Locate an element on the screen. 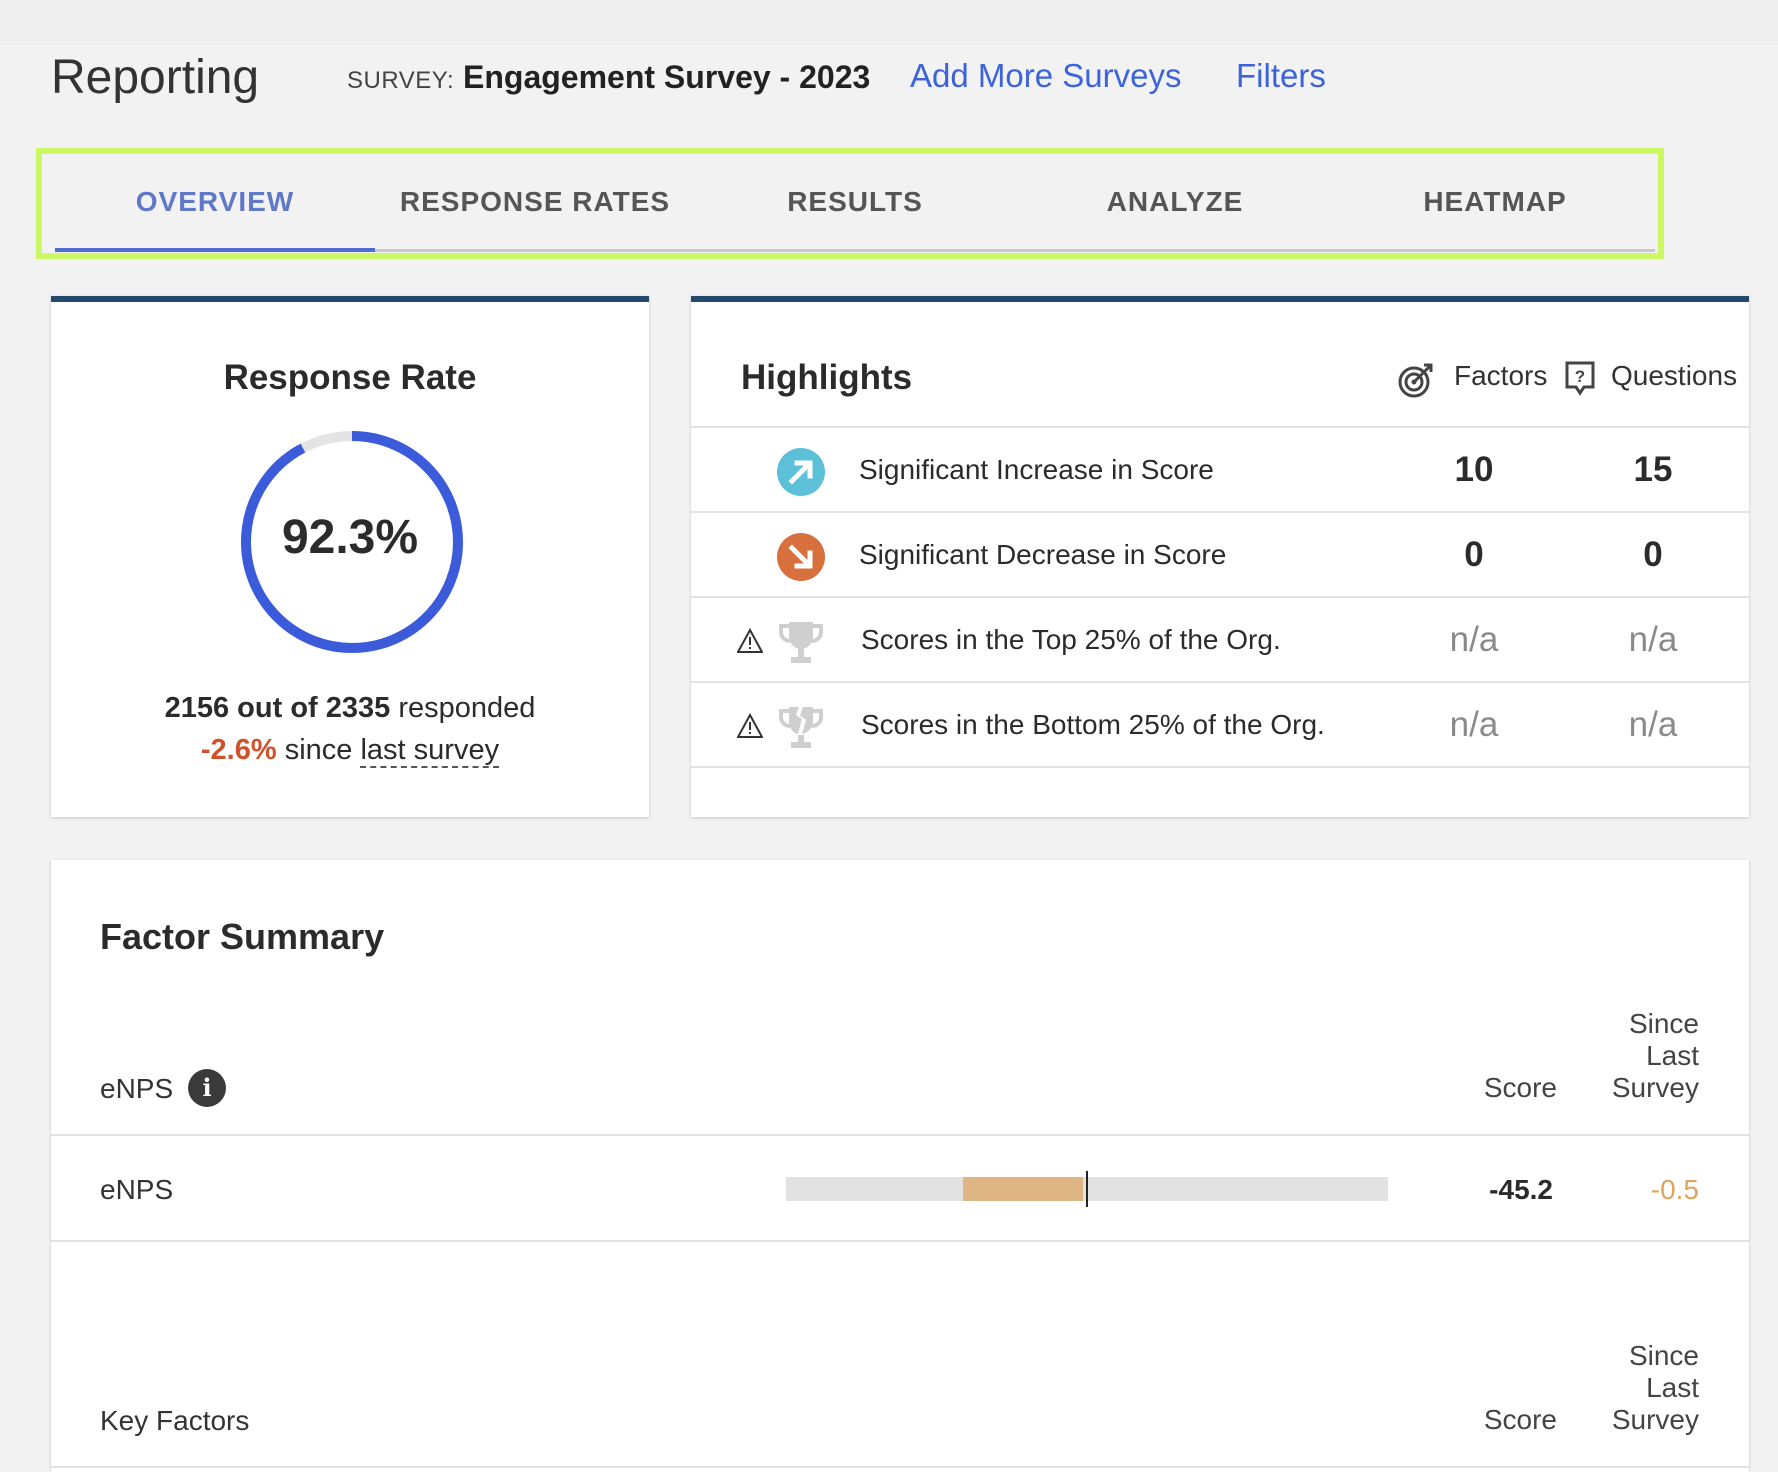 This screenshot has width=1778, height=1472. survey-label: SURVEY: is located at coordinates (401, 80).